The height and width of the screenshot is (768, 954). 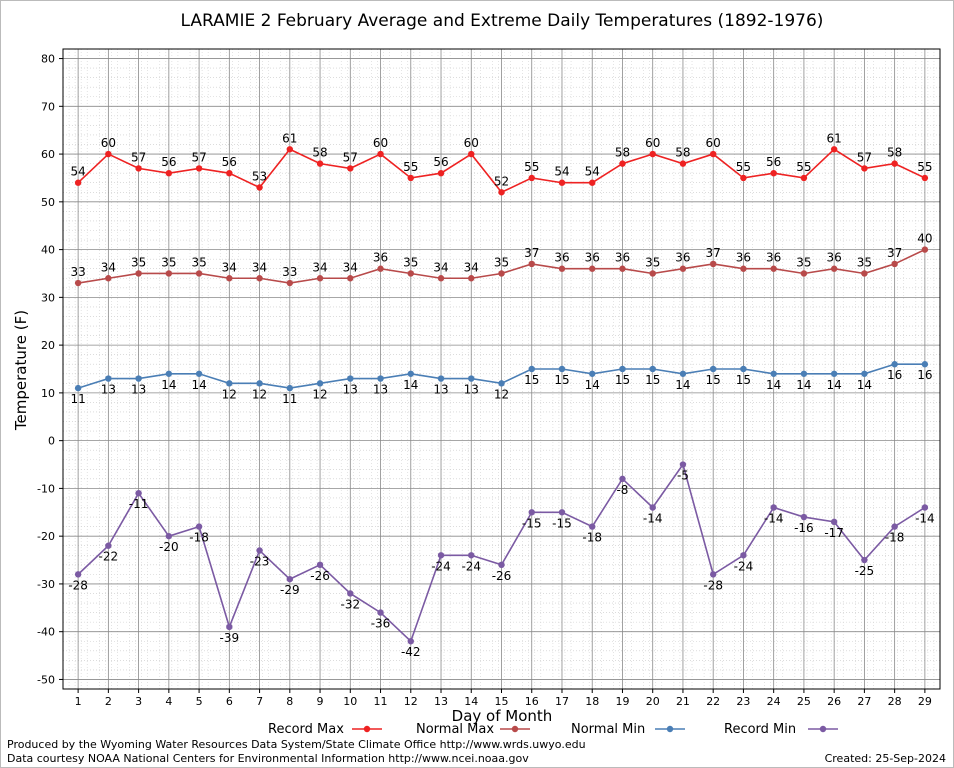 I want to click on y-tick-label: -10, so click(x=46, y=488).